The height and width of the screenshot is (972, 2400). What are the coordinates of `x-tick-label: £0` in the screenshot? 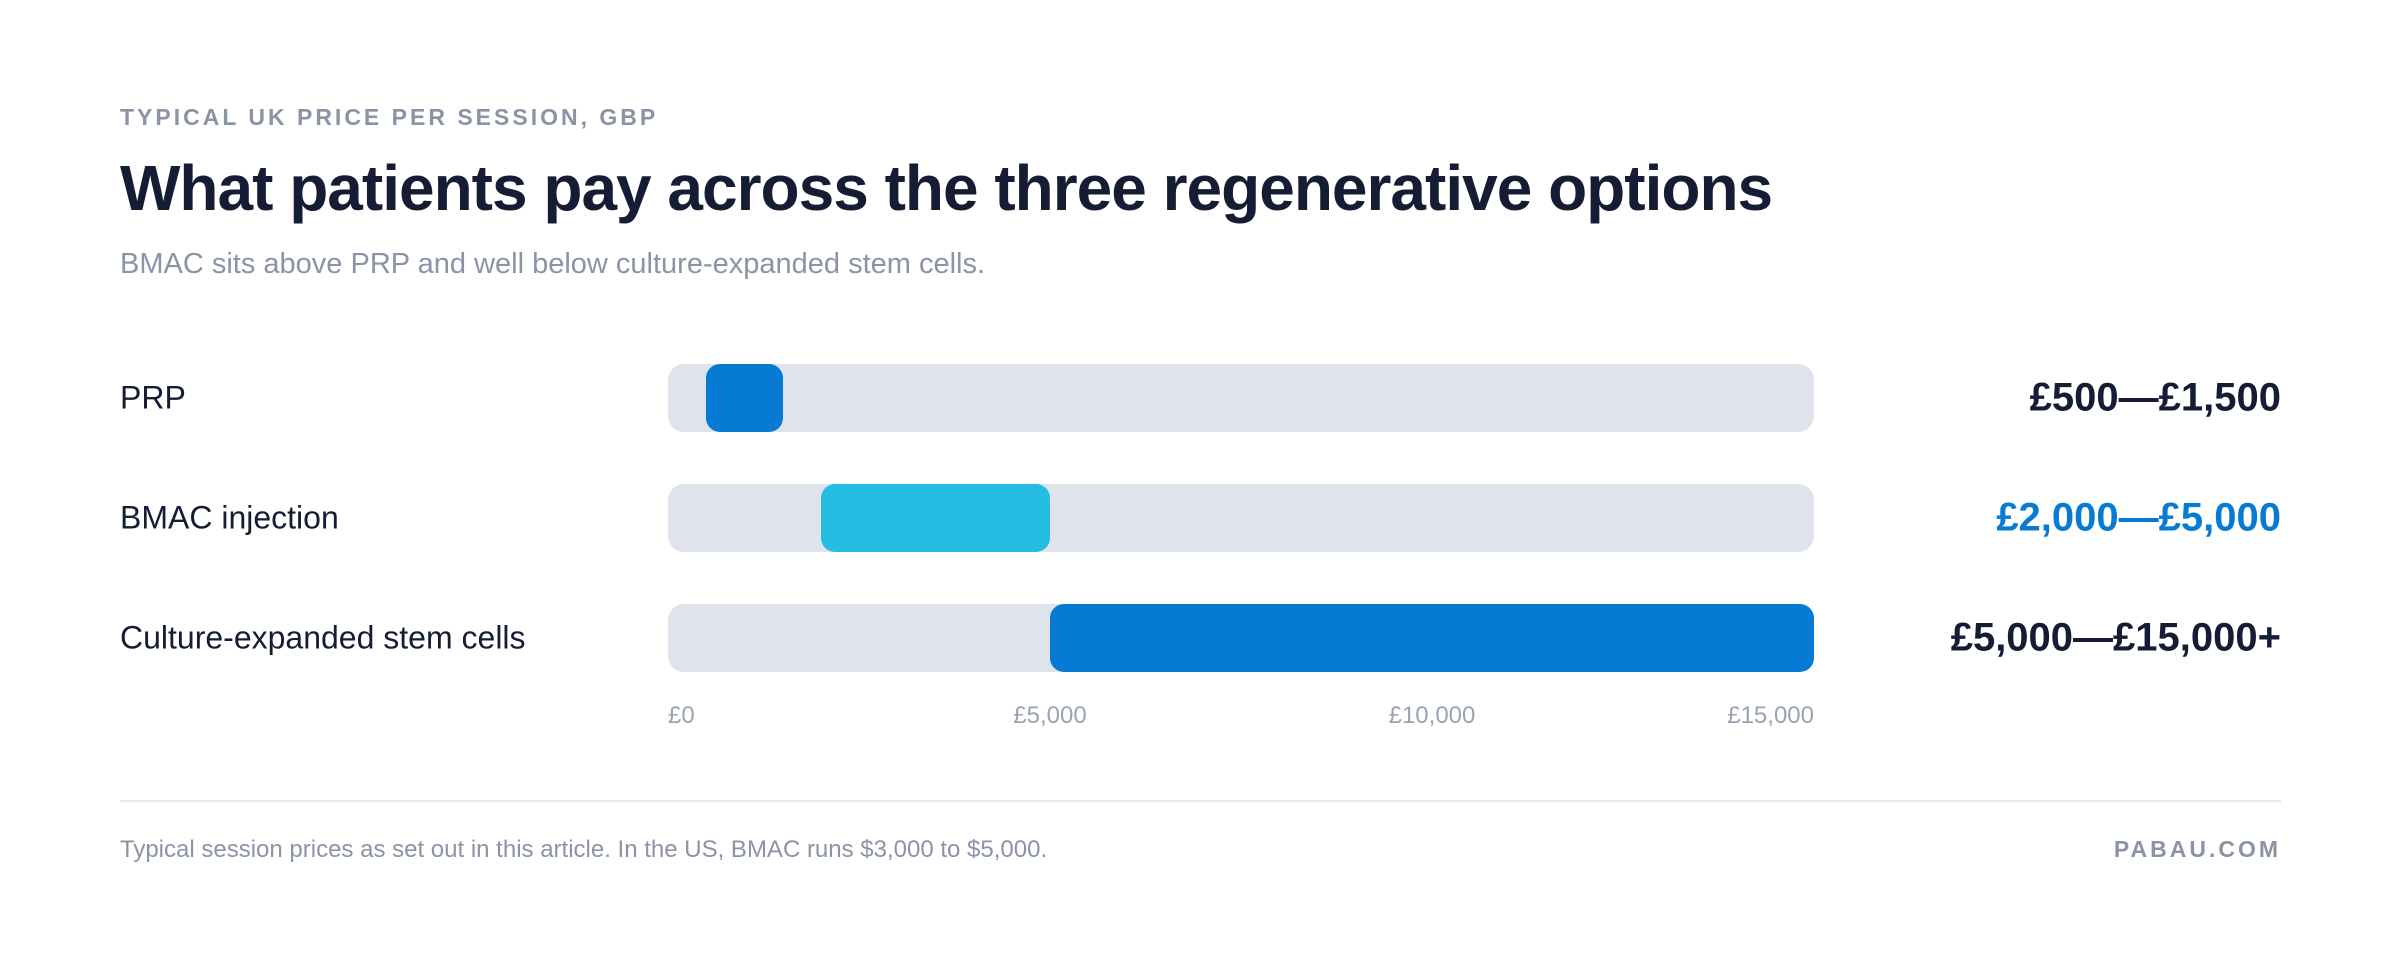 It's located at (681, 715).